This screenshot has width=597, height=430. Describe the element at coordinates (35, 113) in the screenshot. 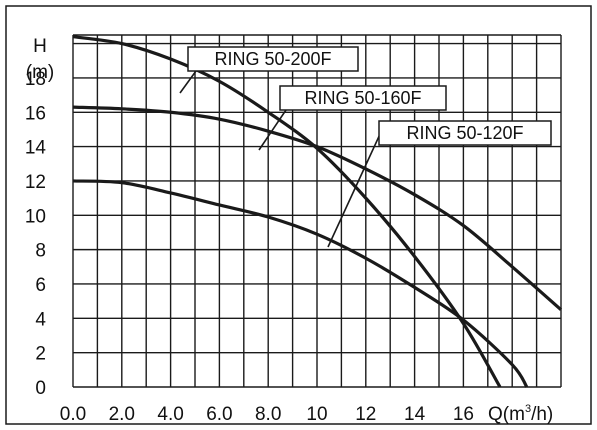

I see `y-tick-label: 16` at that location.